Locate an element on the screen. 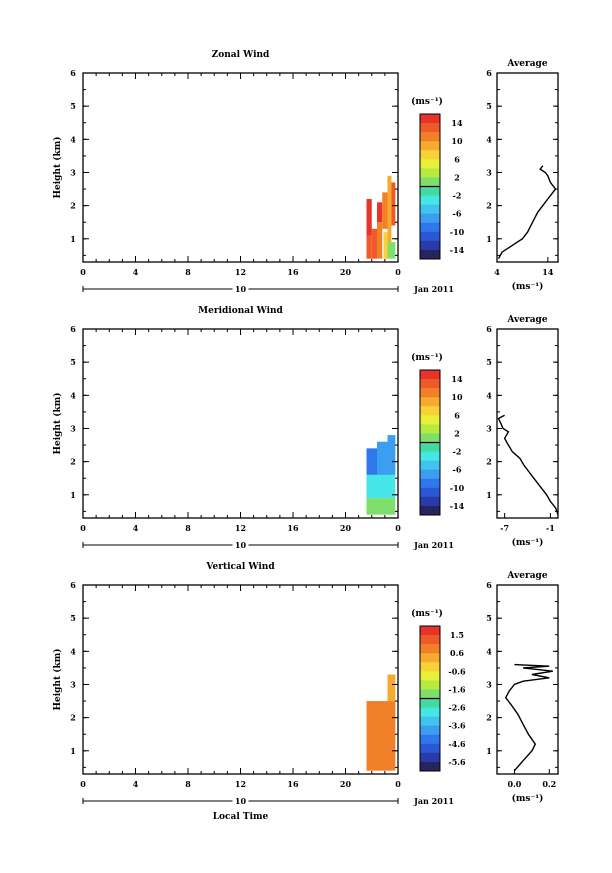 The width and height of the screenshot is (612, 873). x-tick-label: 20 is located at coordinates (346, 784).